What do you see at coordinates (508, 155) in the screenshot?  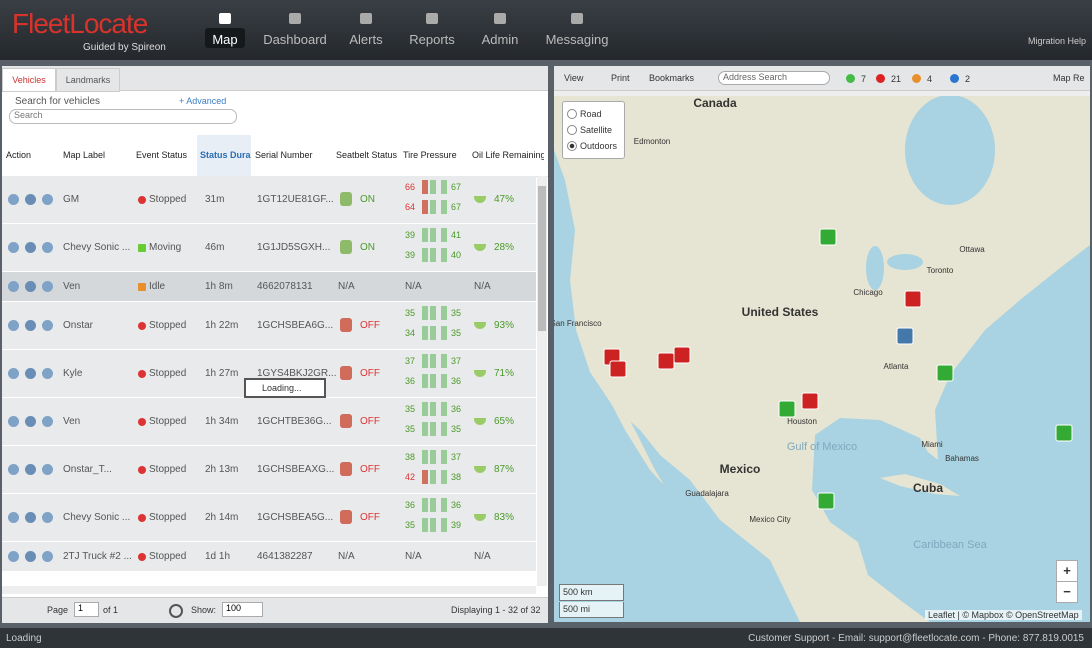 I see `column-header: Oil Life Remaining` at bounding box center [508, 155].